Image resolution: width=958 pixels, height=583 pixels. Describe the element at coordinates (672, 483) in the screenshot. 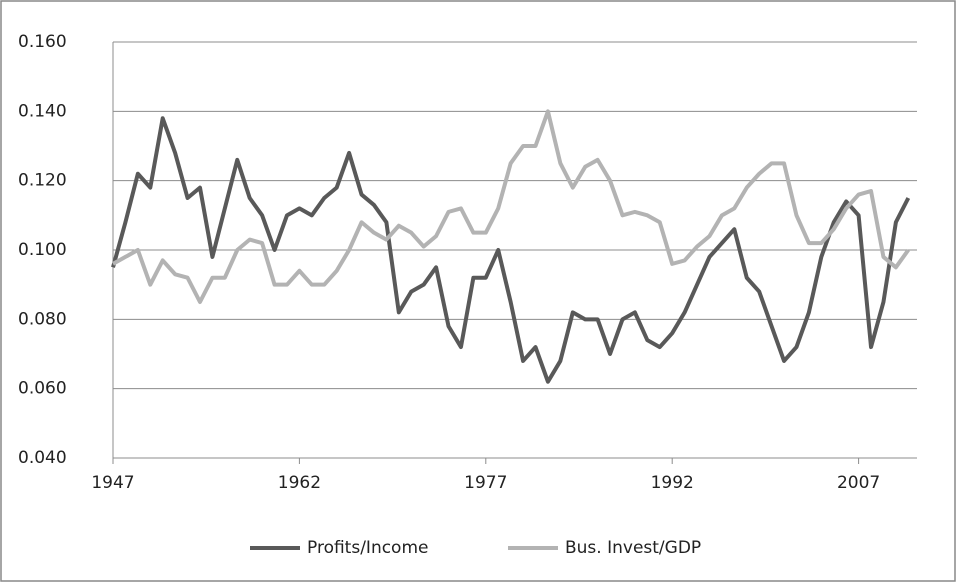

I see `x-tick-label: 1992` at that location.